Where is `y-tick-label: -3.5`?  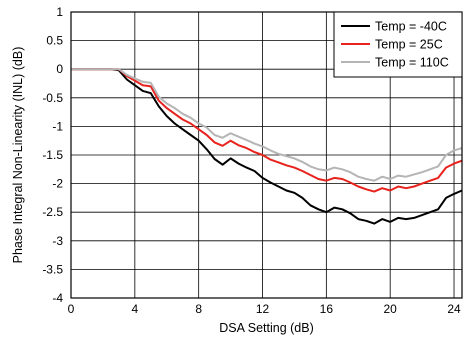
y-tick-label: -3.5 is located at coordinates (52, 269).